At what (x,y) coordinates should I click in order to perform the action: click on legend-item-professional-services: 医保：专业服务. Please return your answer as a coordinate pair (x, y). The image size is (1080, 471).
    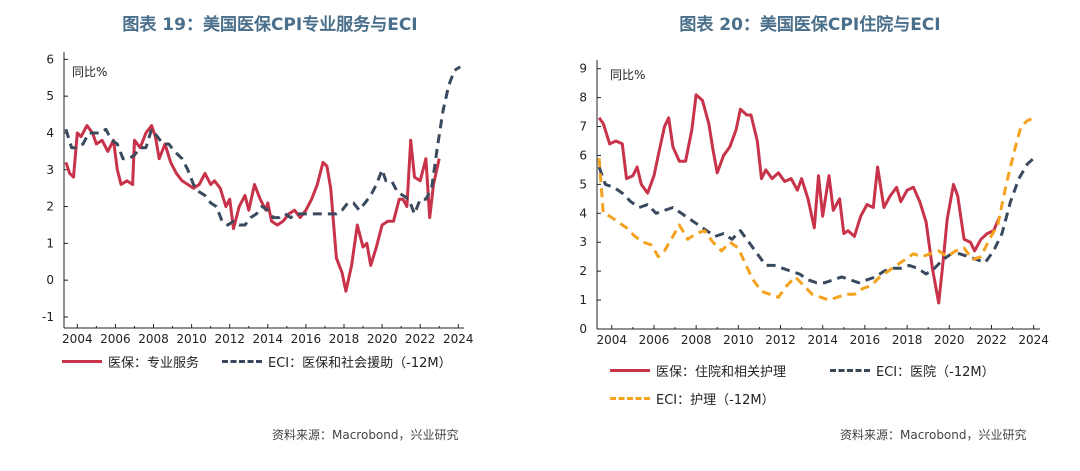
    Looking at the image, I should click on (130, 361).